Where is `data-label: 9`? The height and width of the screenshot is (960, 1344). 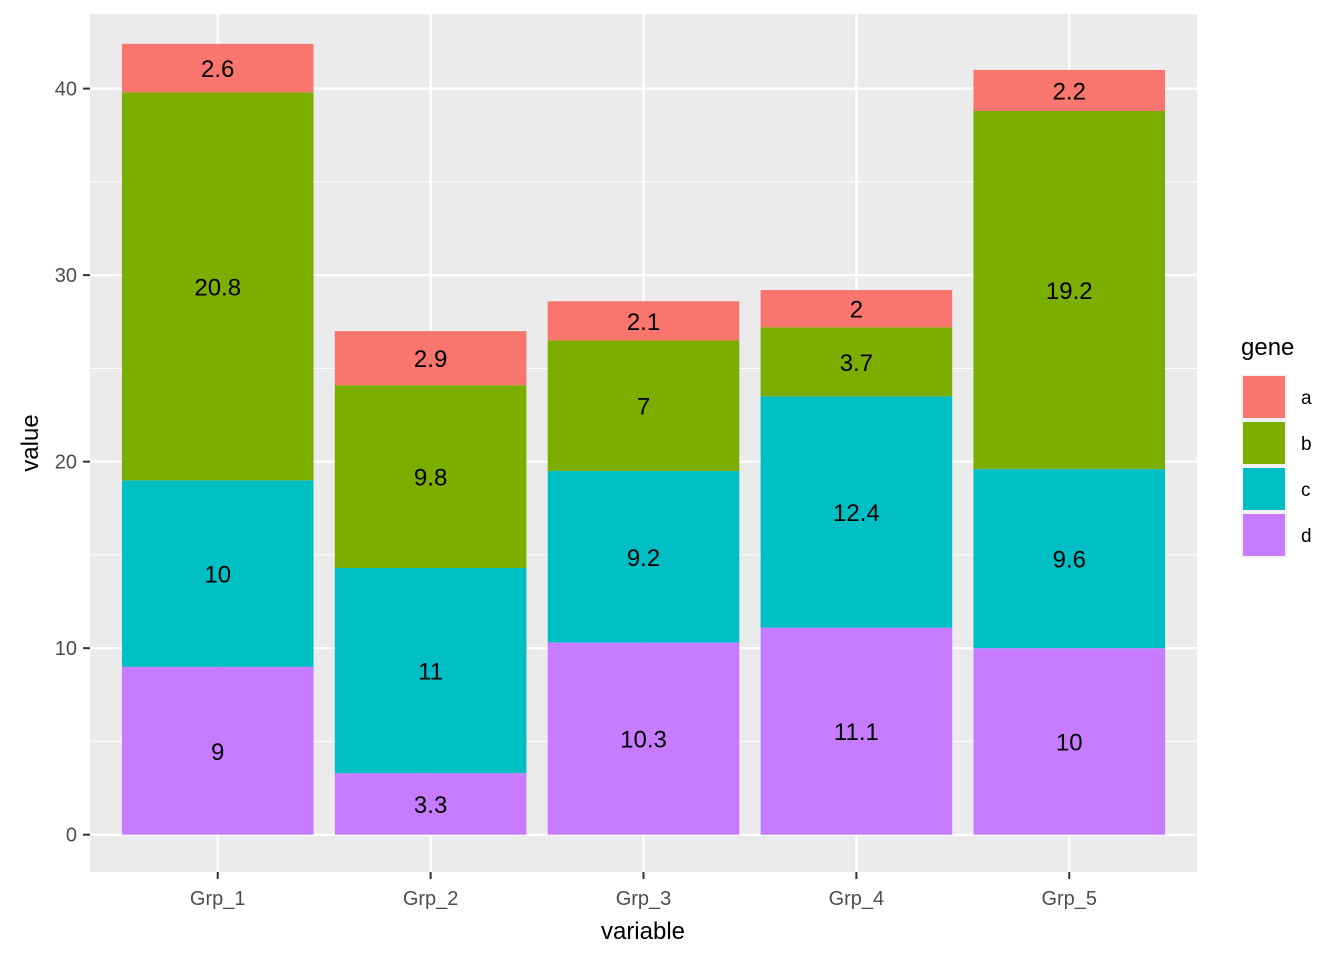
data-label: 9 is located at coordinates (217, 752).